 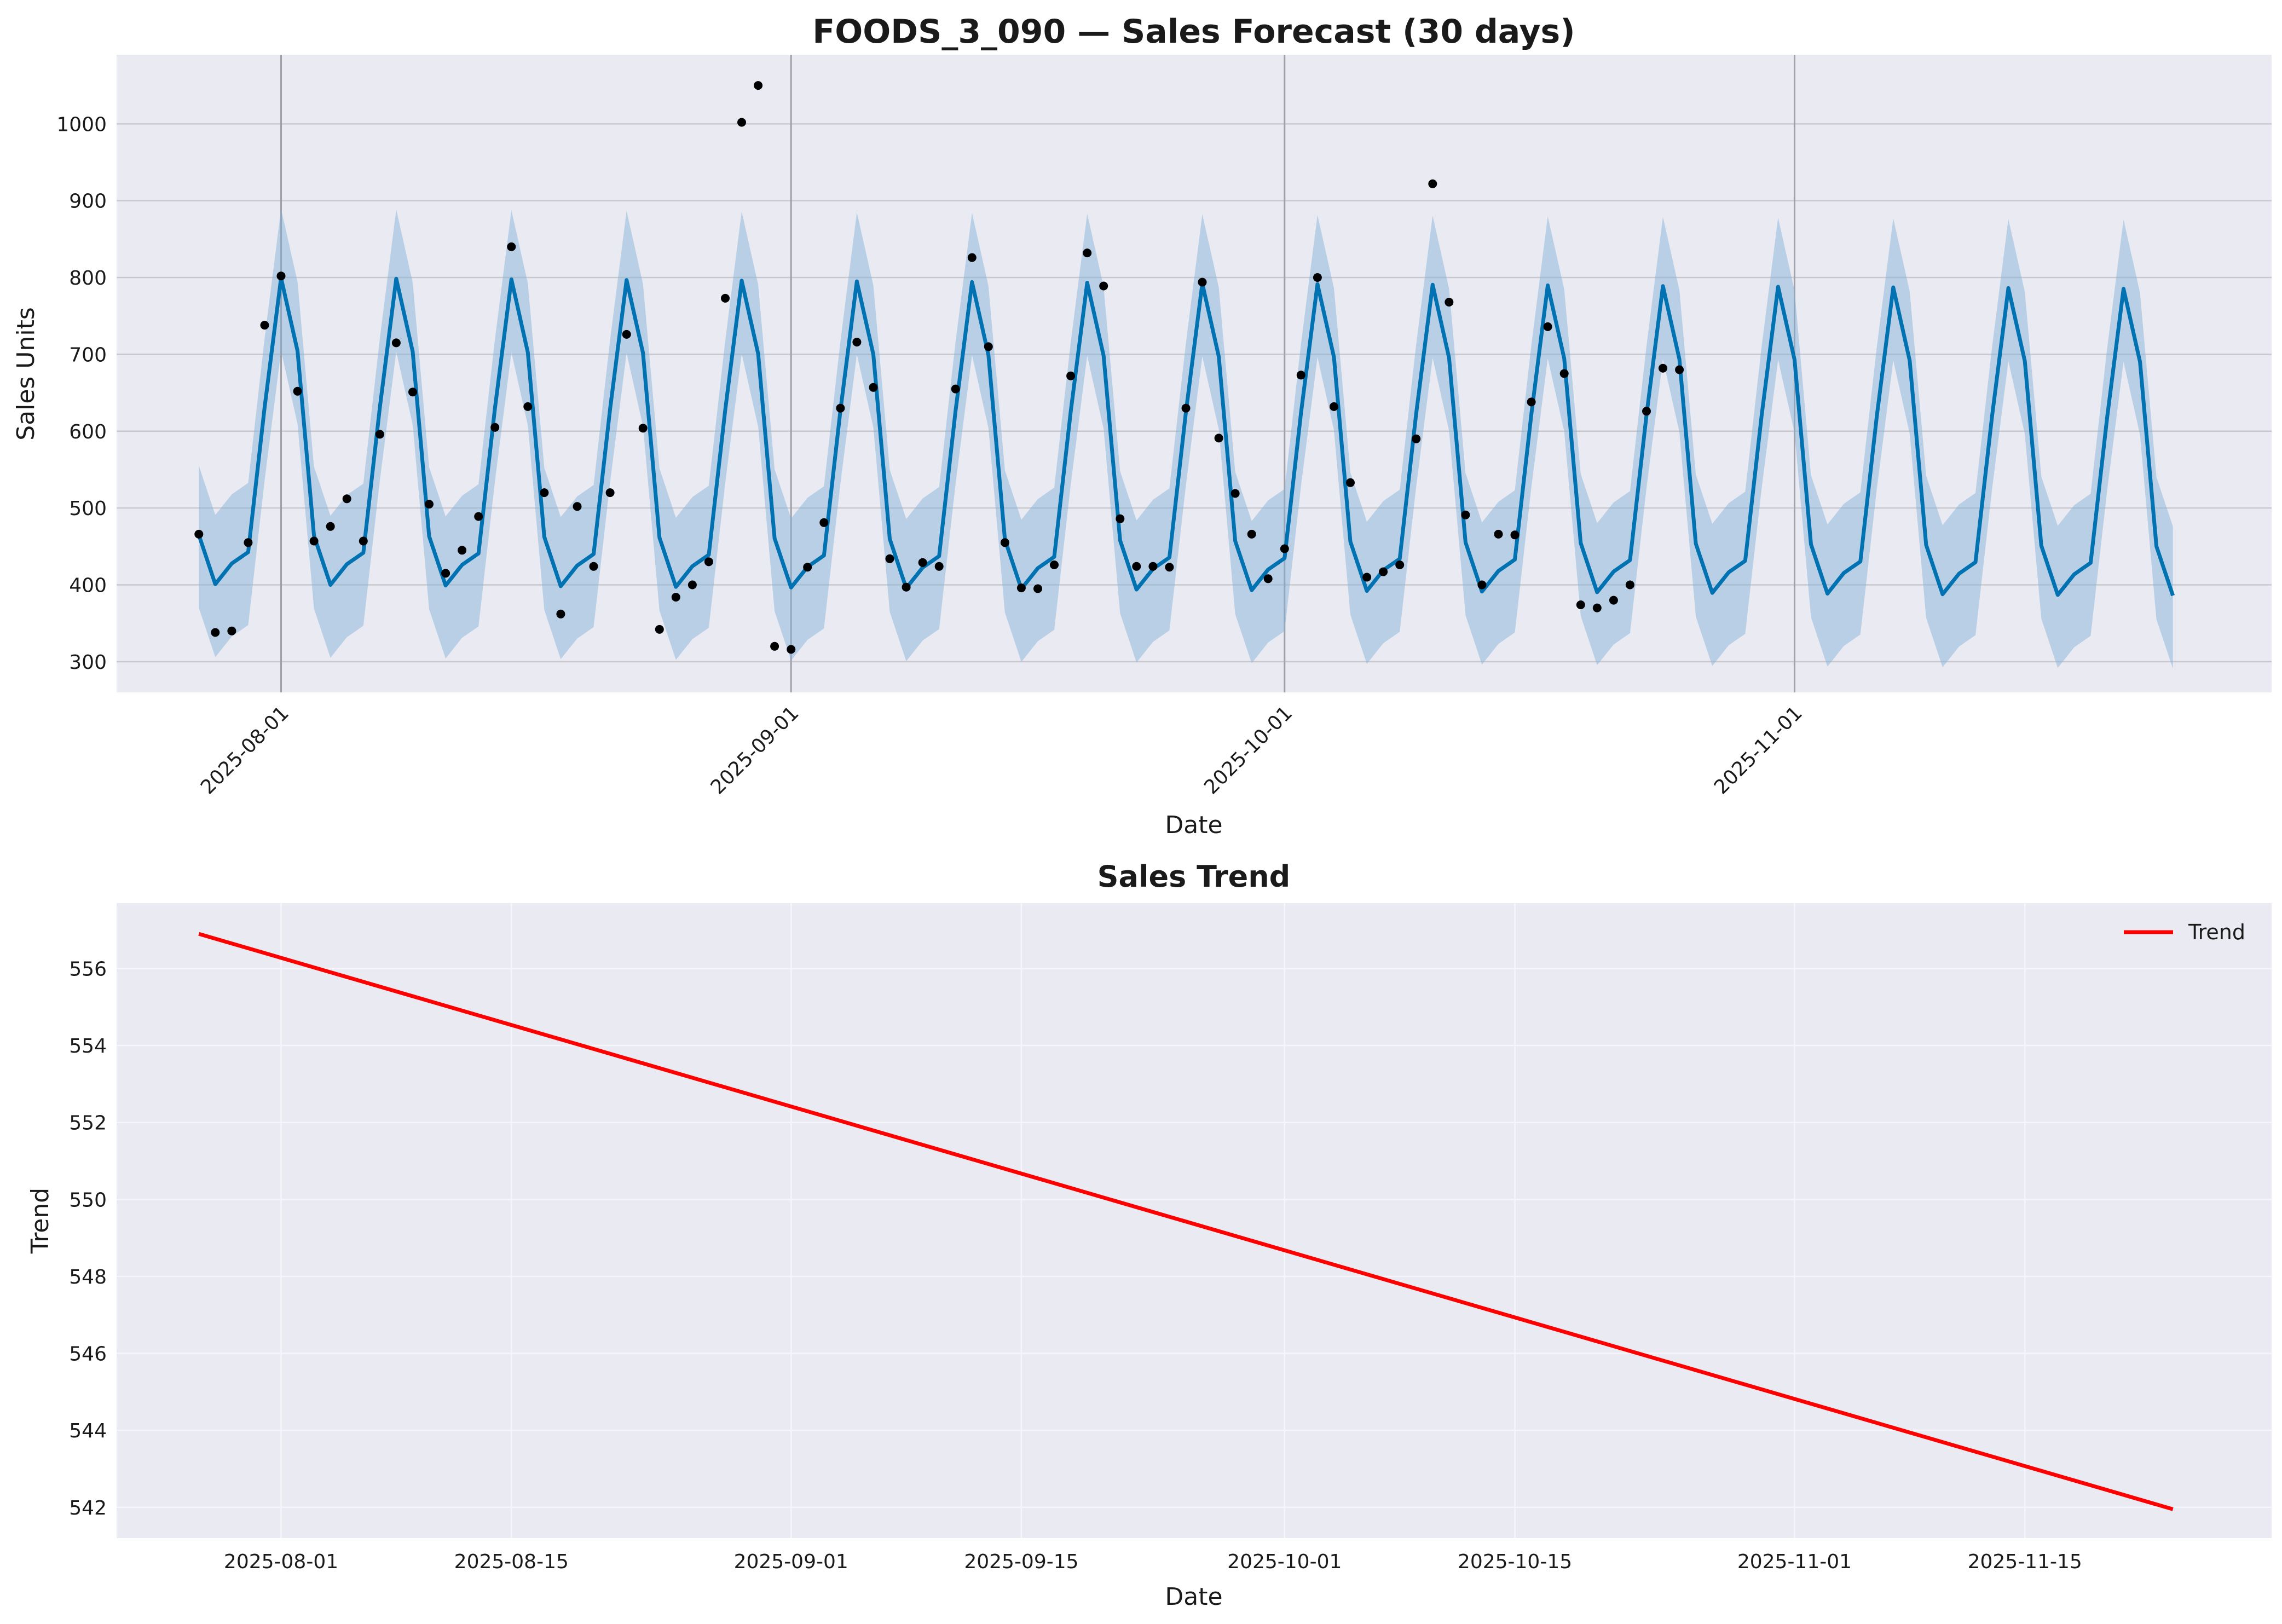 What do you see at coordinates (1002, 750) in the screenshot?
I see `forecast-x-ticks: 2025-08-01 2025-09-01 2025-10-01 2025-11-01` at bounding box center [1002, 750].